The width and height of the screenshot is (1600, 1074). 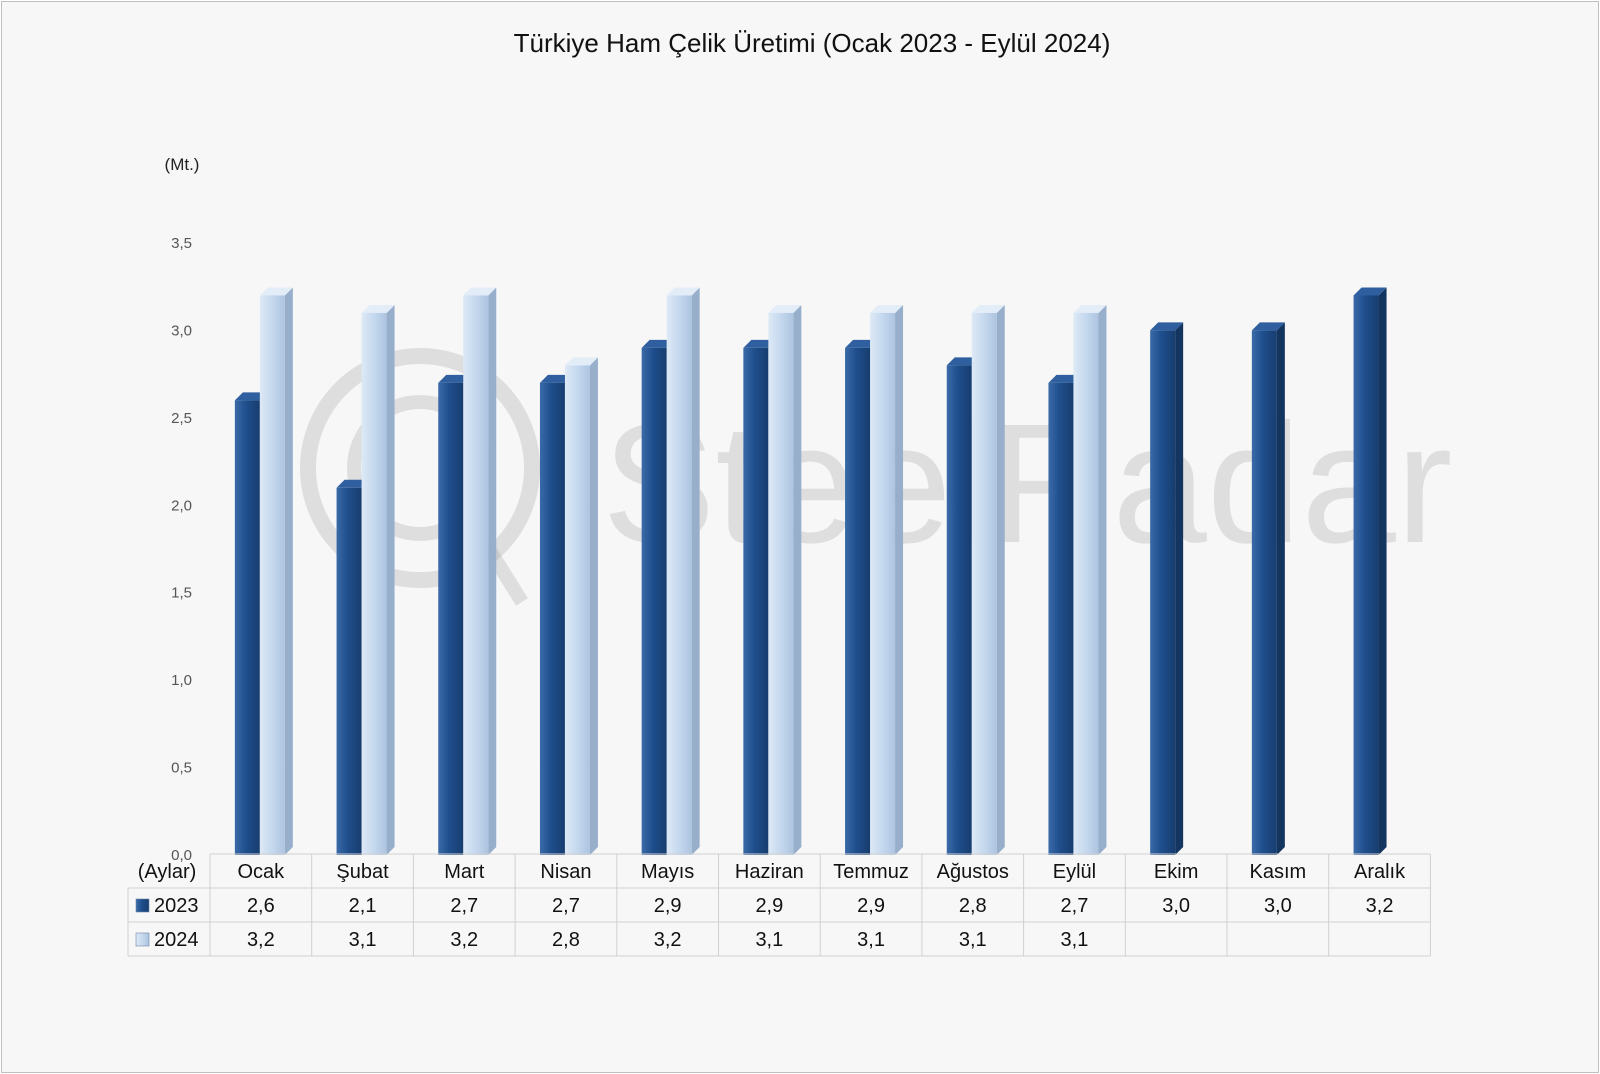 What do you see at coordinates (363, 906) in the screenshot?
I see `data-label: 2,1` at bounding box center [363, 906].